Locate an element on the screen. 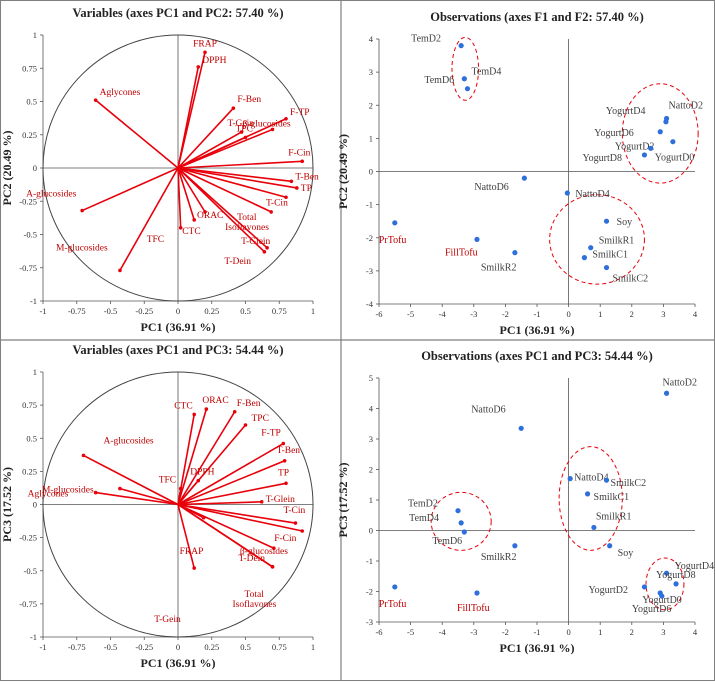 Image resolution: width=715 pixels, height=686 pixels. vector-label: TPC is located at coordinates (244, 129).